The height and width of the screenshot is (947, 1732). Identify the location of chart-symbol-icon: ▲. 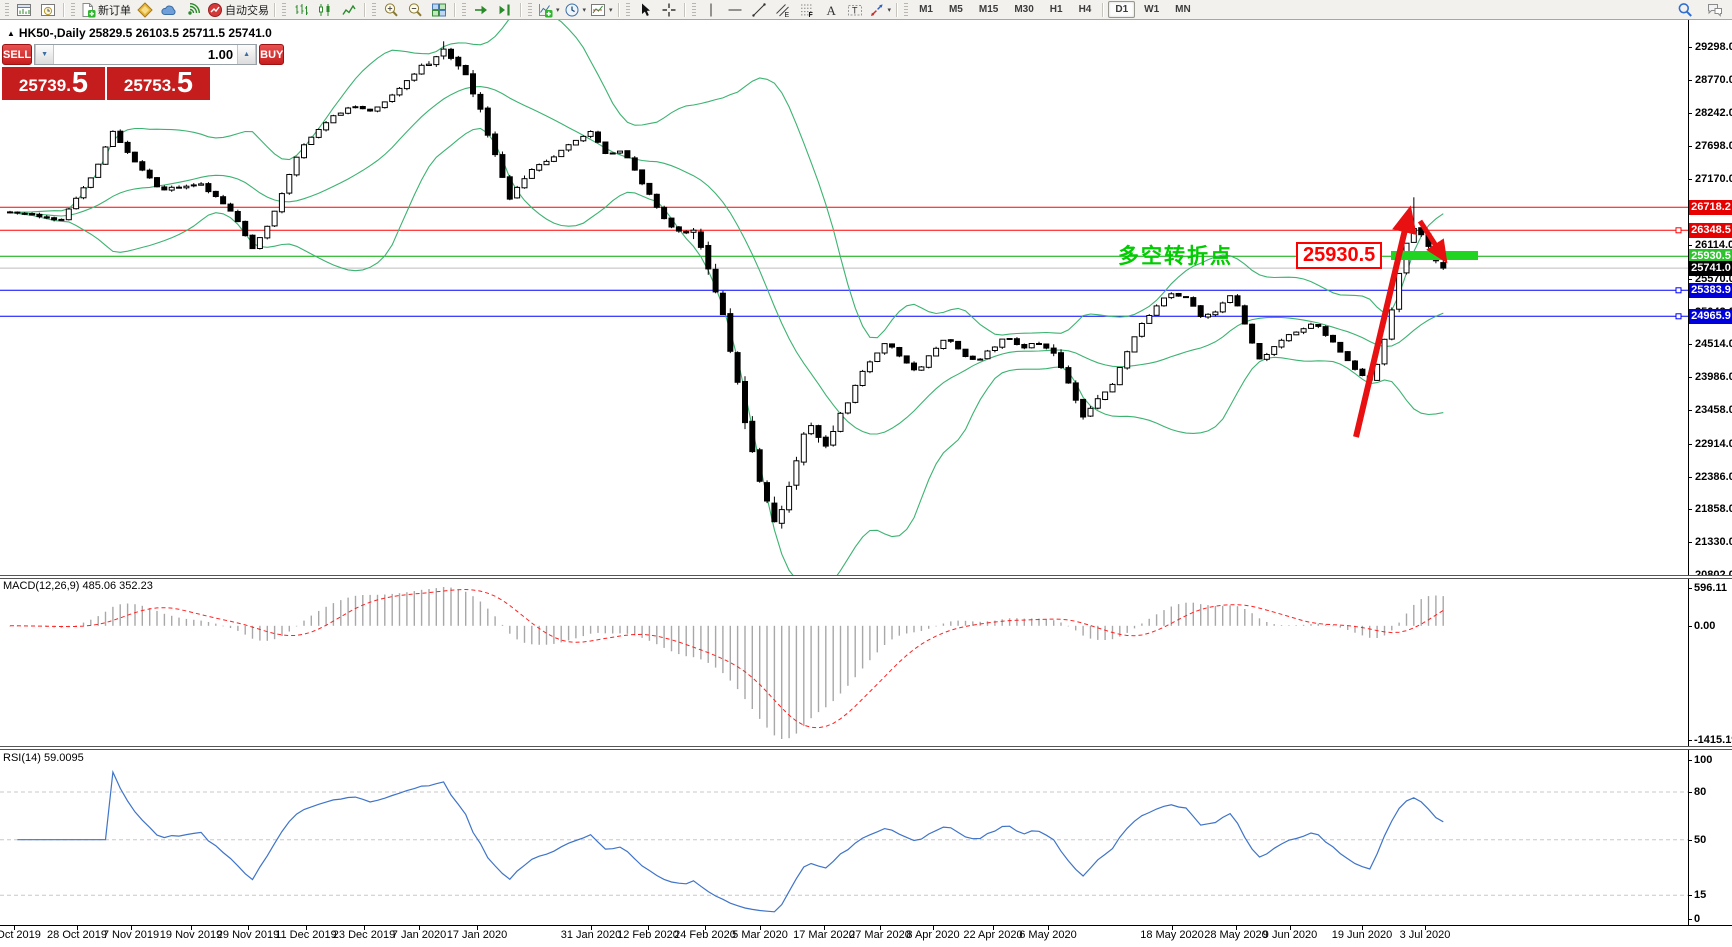
(11, 33).